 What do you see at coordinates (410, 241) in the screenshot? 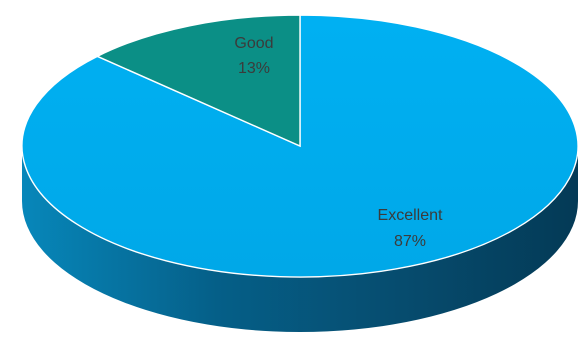
I see `slice-value-excellent: 87%` at bounding box center [410, 241].